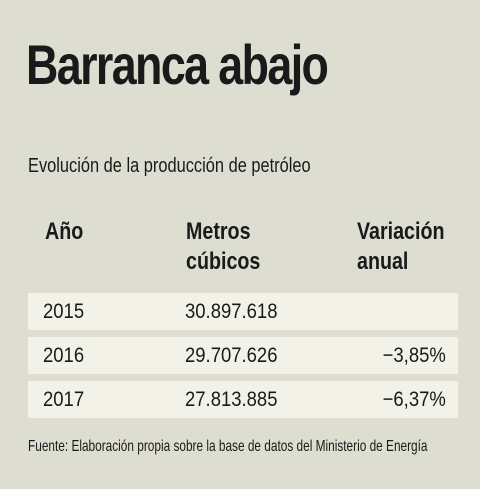 The height and width of the screenshot is (489, 480). What do you see at coordinates (64, 355) in the screenshot?
I see `year-cell: 2016` at bounding box center [64, 355].